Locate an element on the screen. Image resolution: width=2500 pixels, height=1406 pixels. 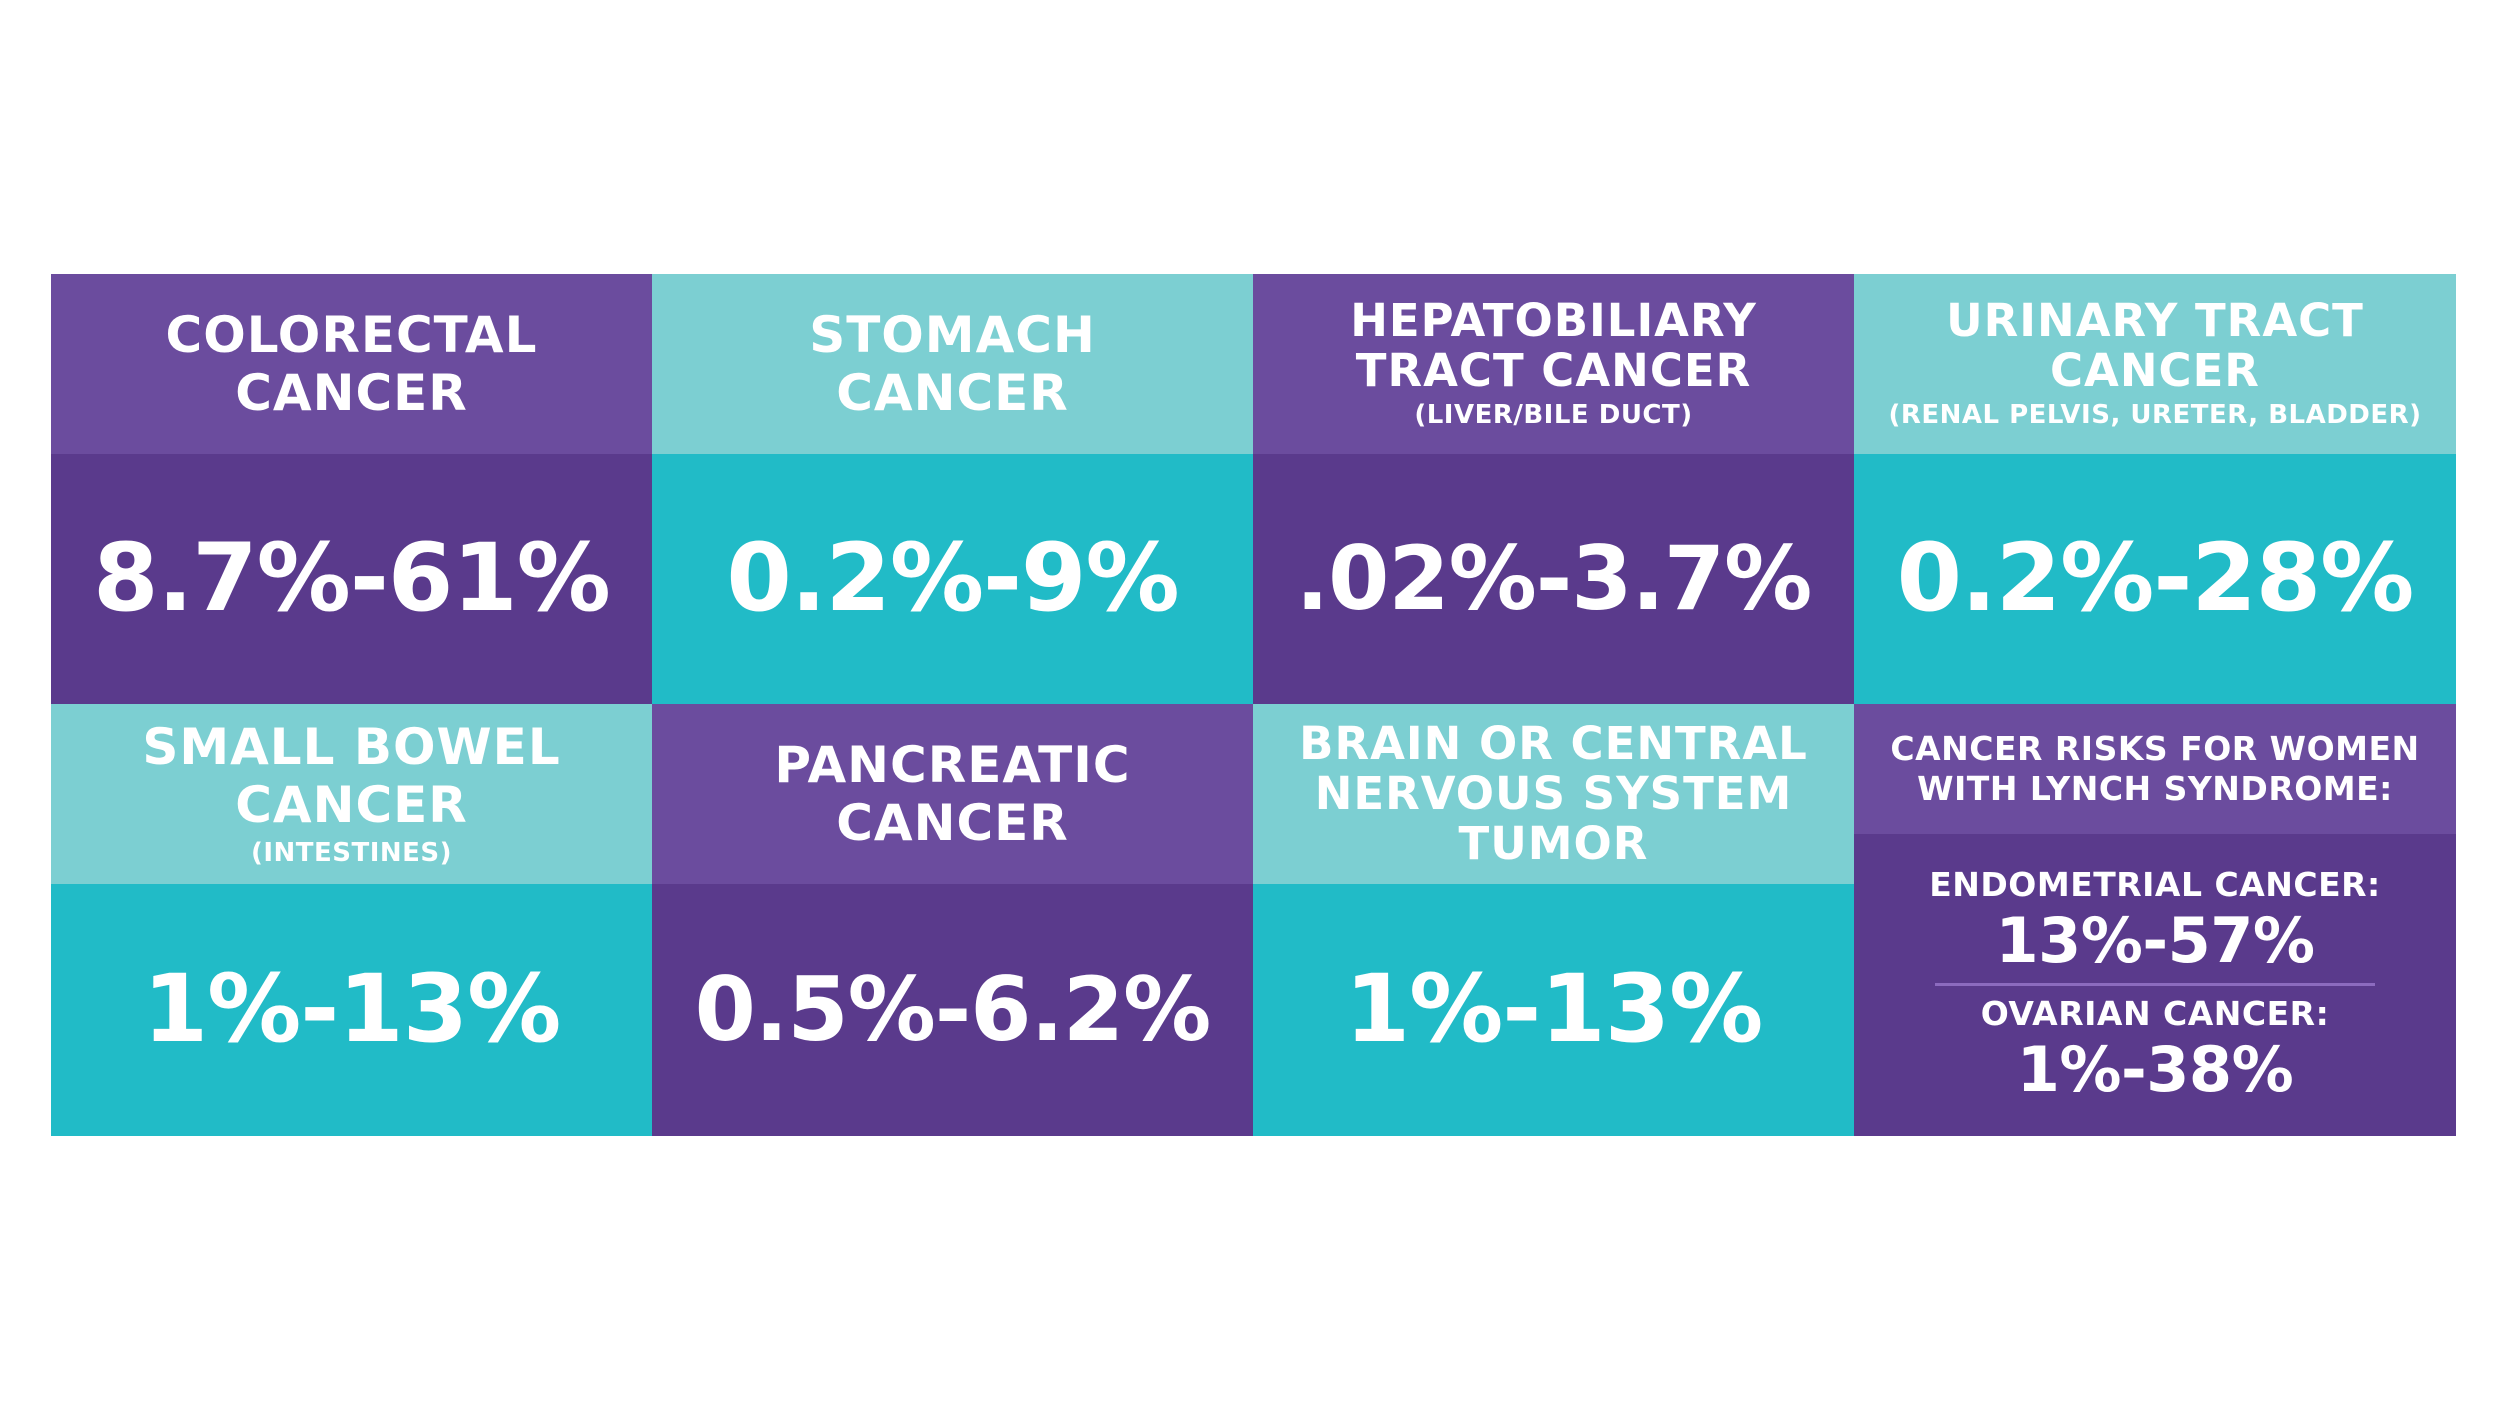
brain-risk-value: 1%-13% is located at coordinates (1554, 1009).